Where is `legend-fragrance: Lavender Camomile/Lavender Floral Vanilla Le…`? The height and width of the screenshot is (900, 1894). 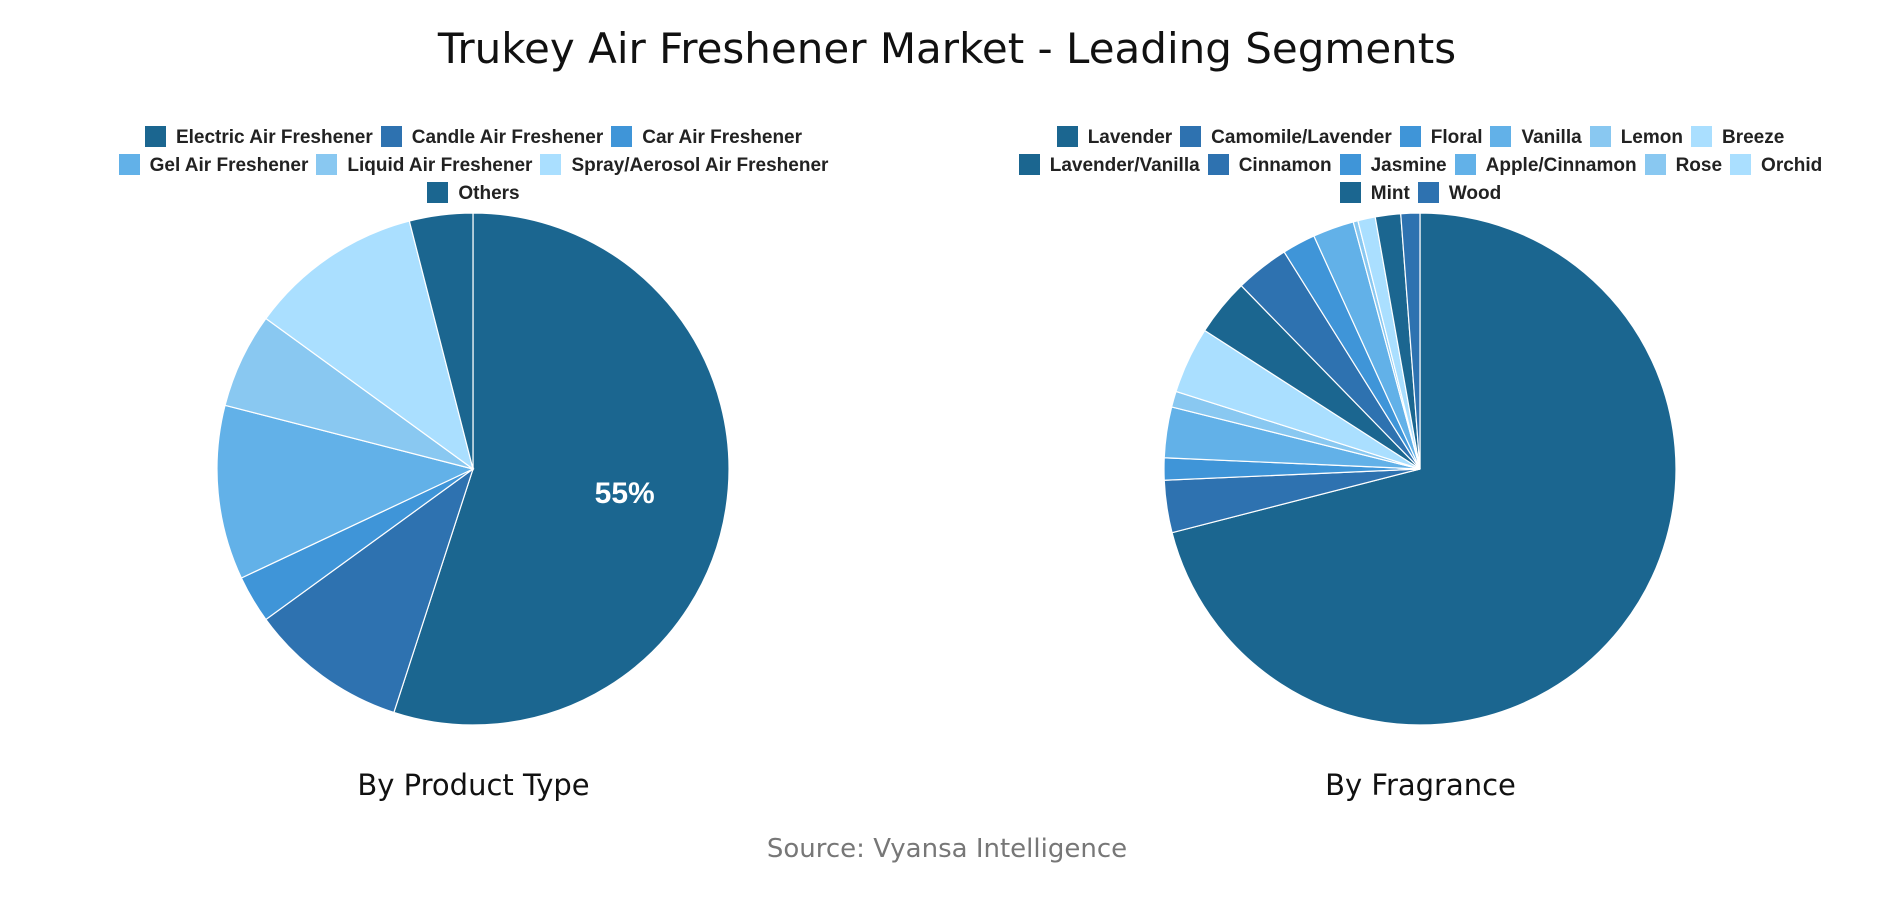 legend-fragrance: Lavender Camomile/Lavender Floral Vanilla Le… is located at coordinates (1420, 166).